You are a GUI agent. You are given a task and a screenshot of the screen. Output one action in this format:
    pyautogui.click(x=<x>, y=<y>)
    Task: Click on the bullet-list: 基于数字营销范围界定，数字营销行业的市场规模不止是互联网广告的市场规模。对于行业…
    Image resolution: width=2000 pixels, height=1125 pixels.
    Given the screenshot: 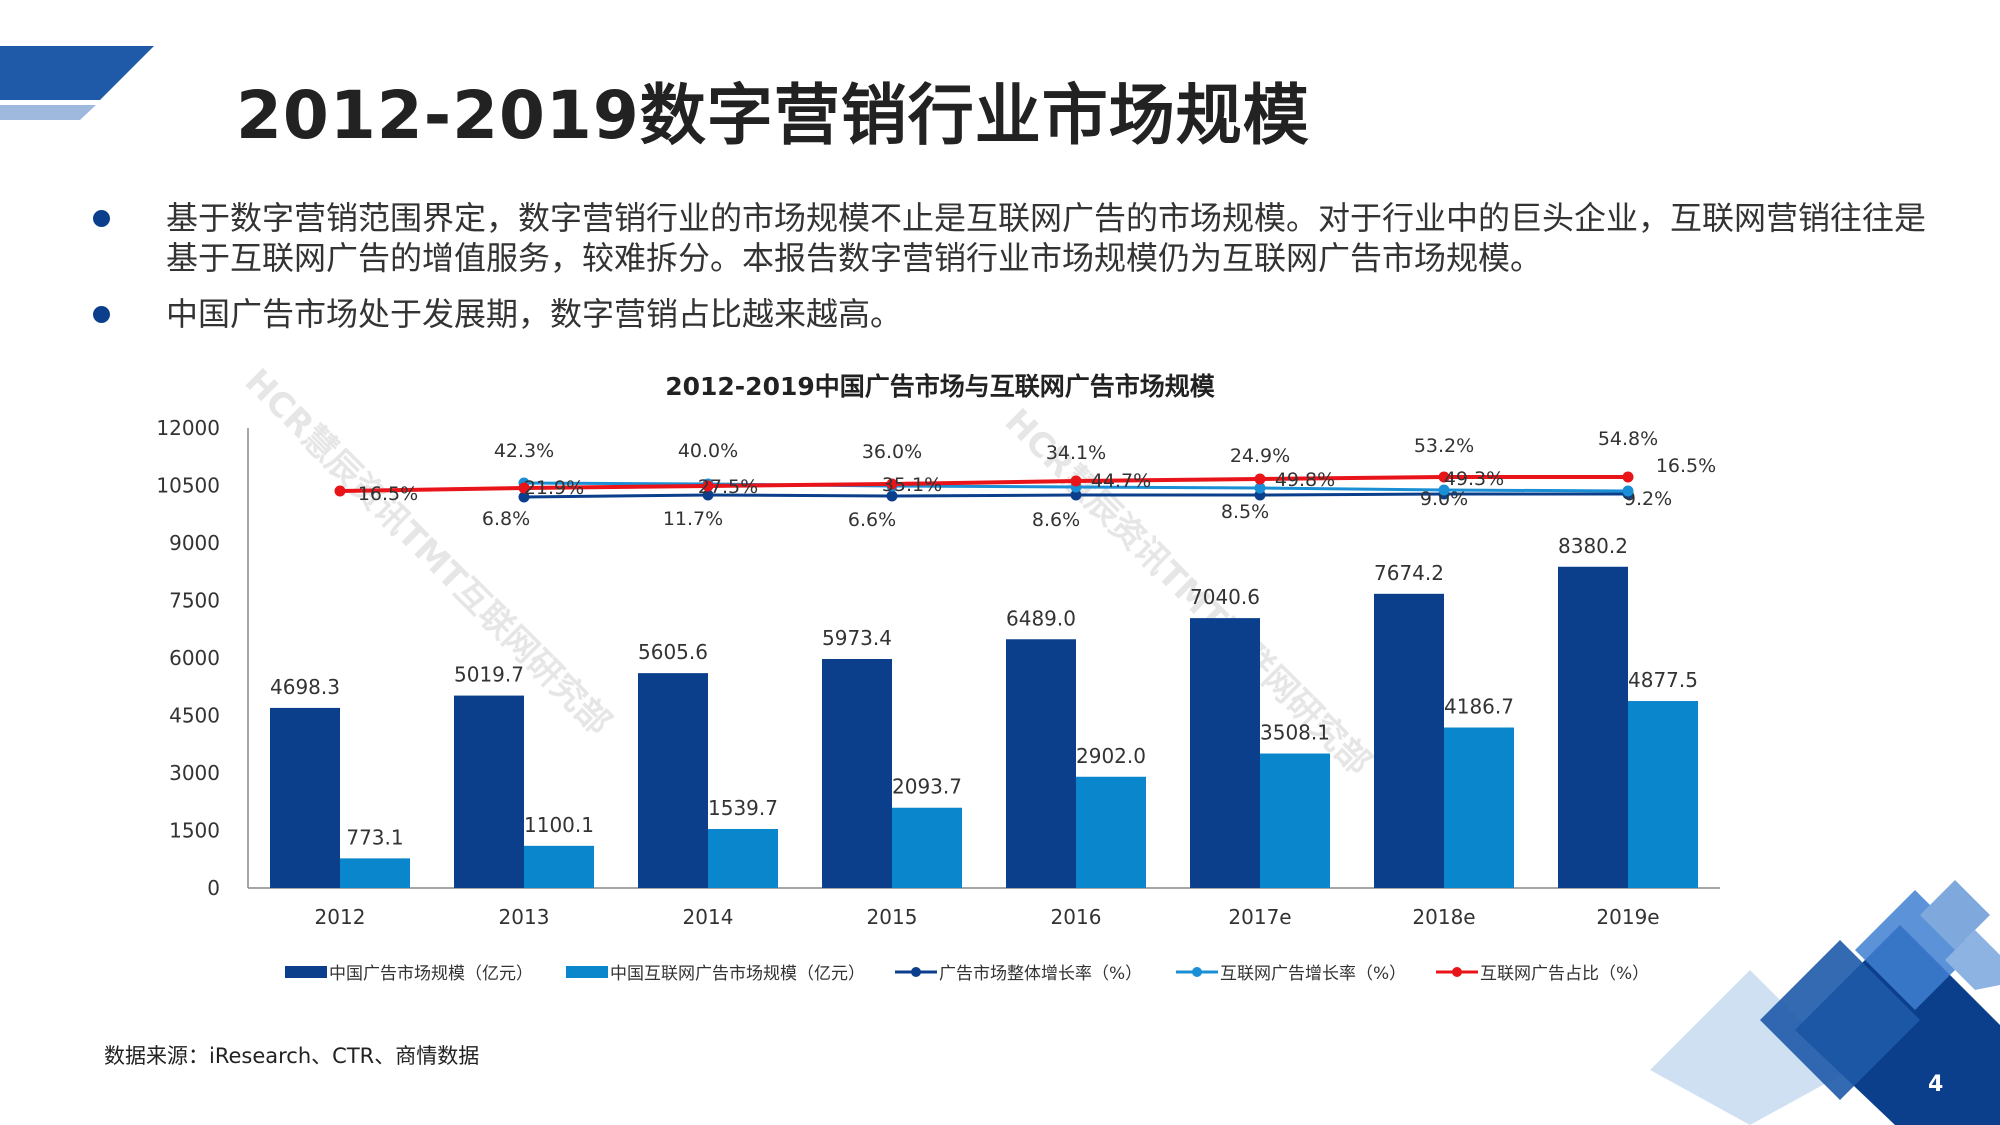 What is the action you would take?
    pyautogui.click(x=1010, y=266)
    